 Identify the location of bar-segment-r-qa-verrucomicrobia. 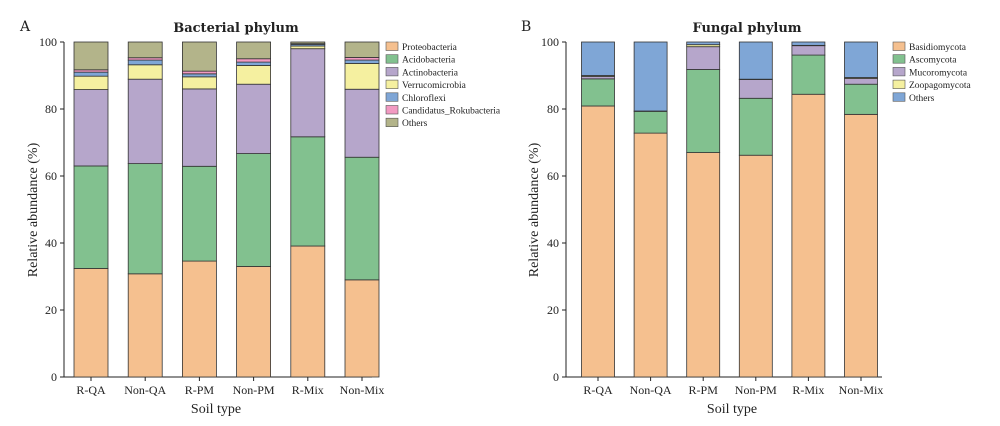
(91, 82).